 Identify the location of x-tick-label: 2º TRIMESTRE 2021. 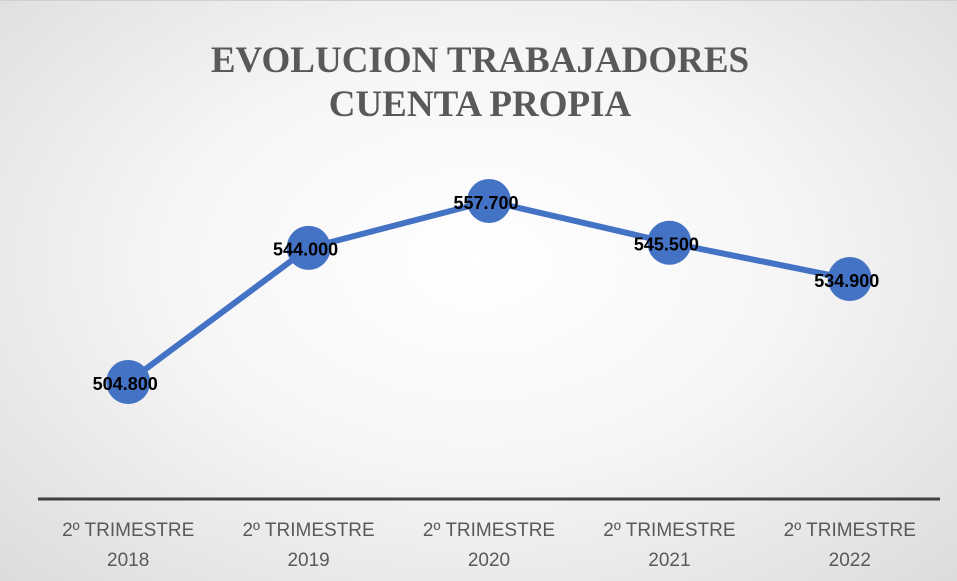
(669, 545).